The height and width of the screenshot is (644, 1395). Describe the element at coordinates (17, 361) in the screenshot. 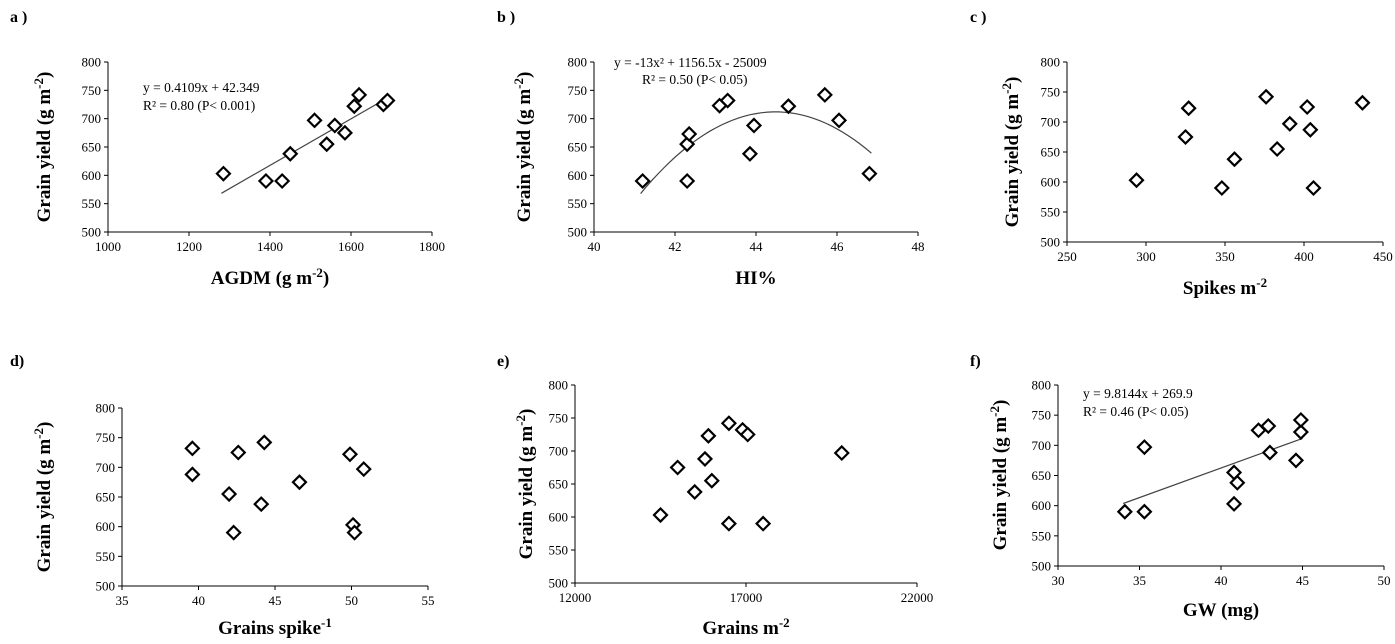

I see `panel-label: d)` at that location.